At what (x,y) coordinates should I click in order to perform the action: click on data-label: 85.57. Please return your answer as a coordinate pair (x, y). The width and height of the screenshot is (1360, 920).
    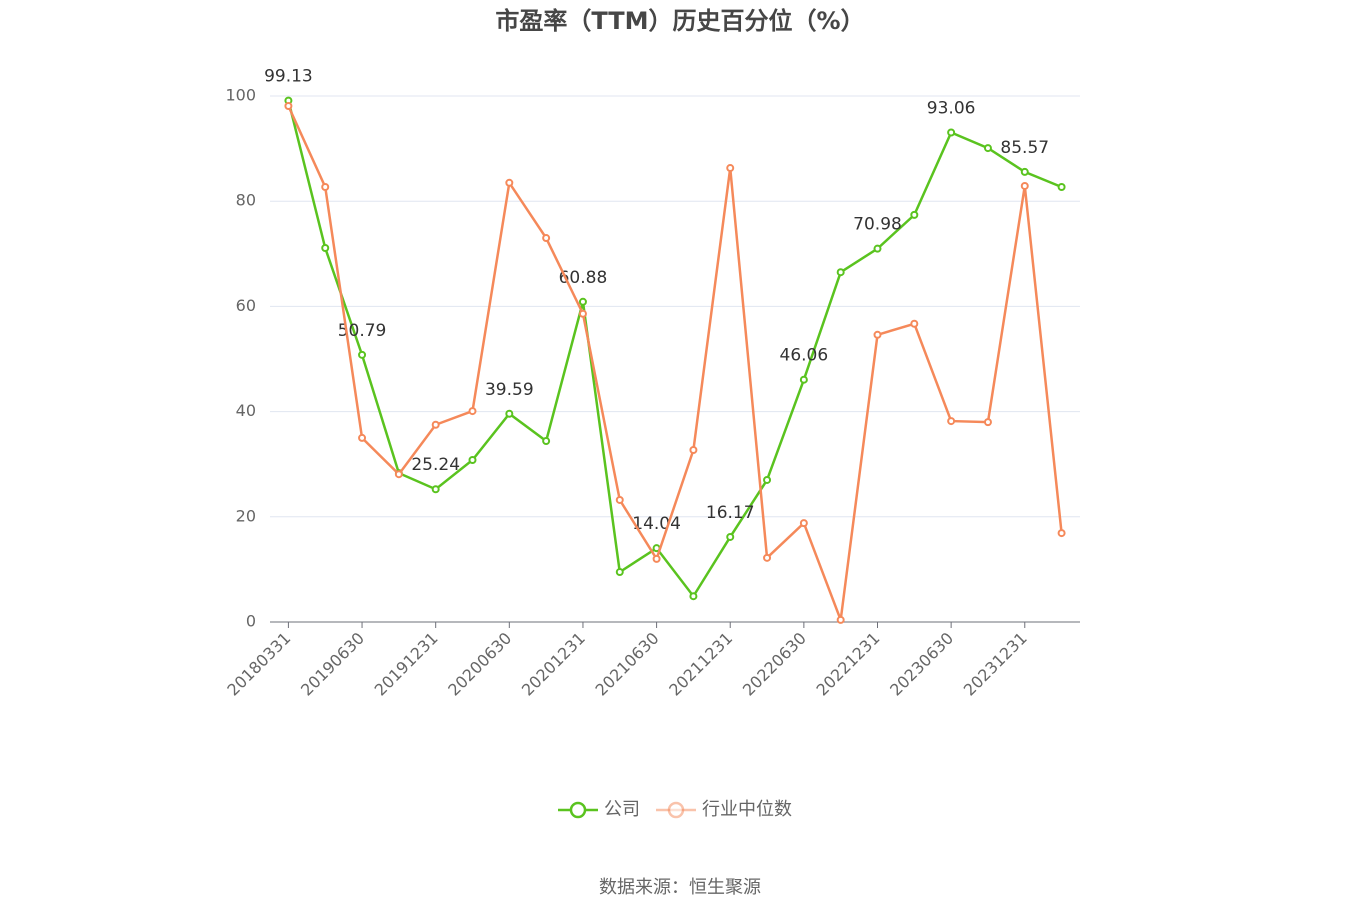
    Looking at the image, I should click on (1024, 148).